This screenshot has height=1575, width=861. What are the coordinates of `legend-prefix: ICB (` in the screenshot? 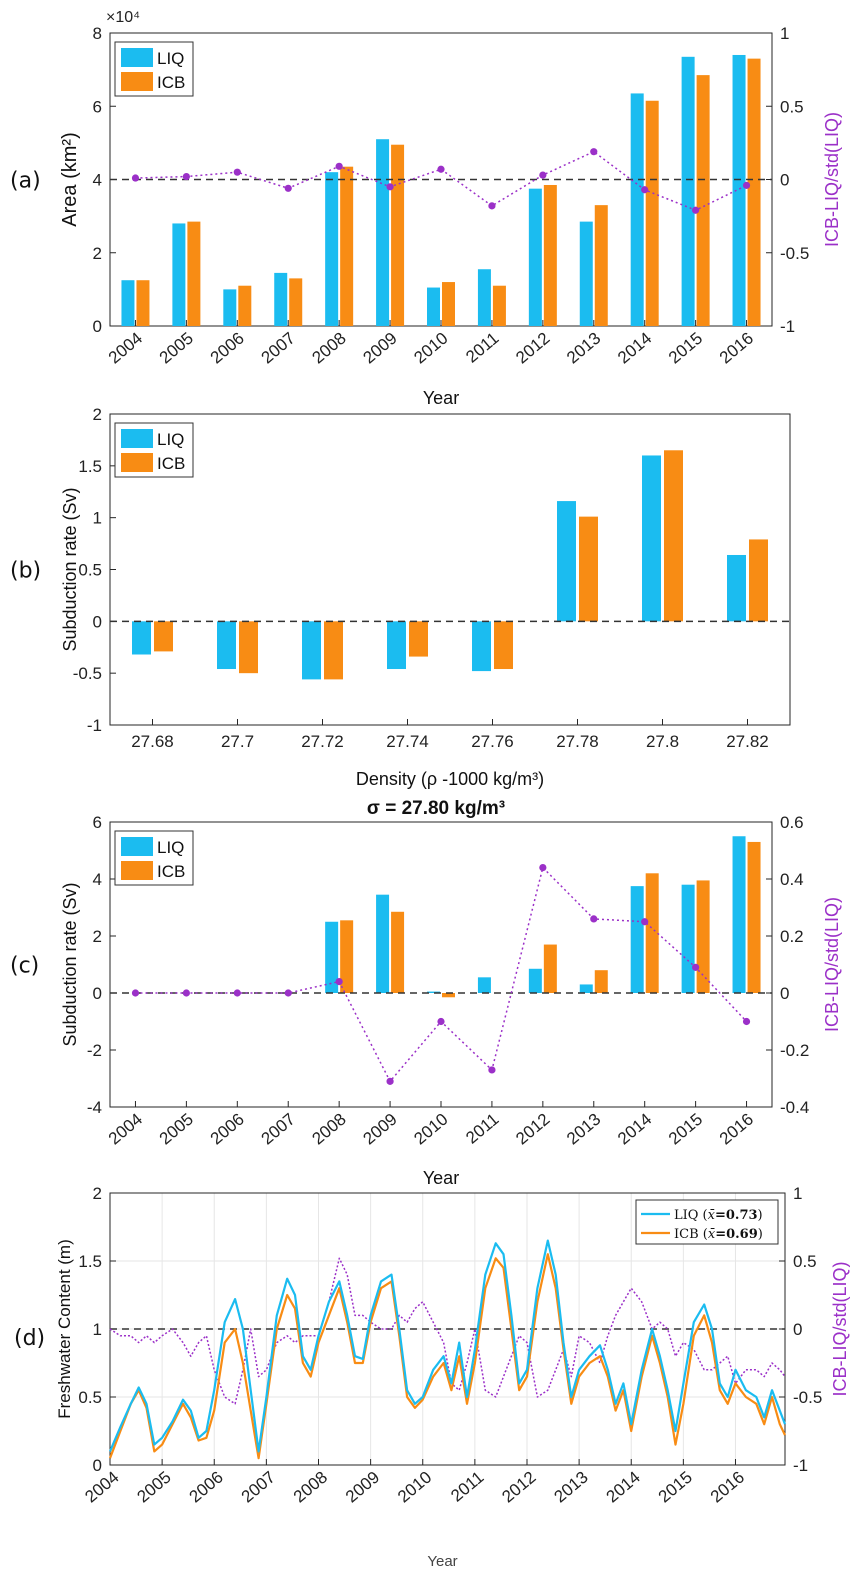 It's located at (691, 1234).